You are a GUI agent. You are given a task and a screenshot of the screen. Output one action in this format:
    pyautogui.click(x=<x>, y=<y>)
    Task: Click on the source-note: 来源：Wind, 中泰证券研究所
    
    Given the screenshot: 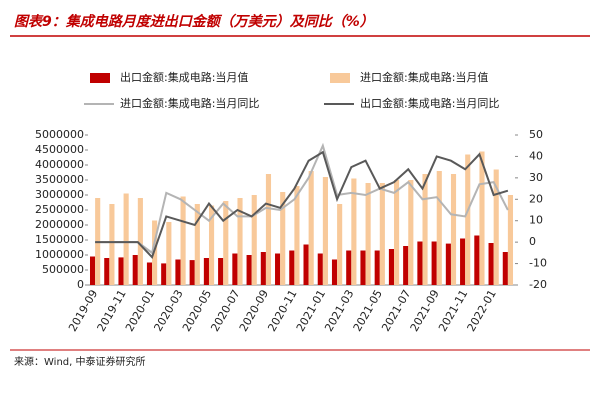 What is the action you would take?
    pyautogui.click(x=80, y=361)
    